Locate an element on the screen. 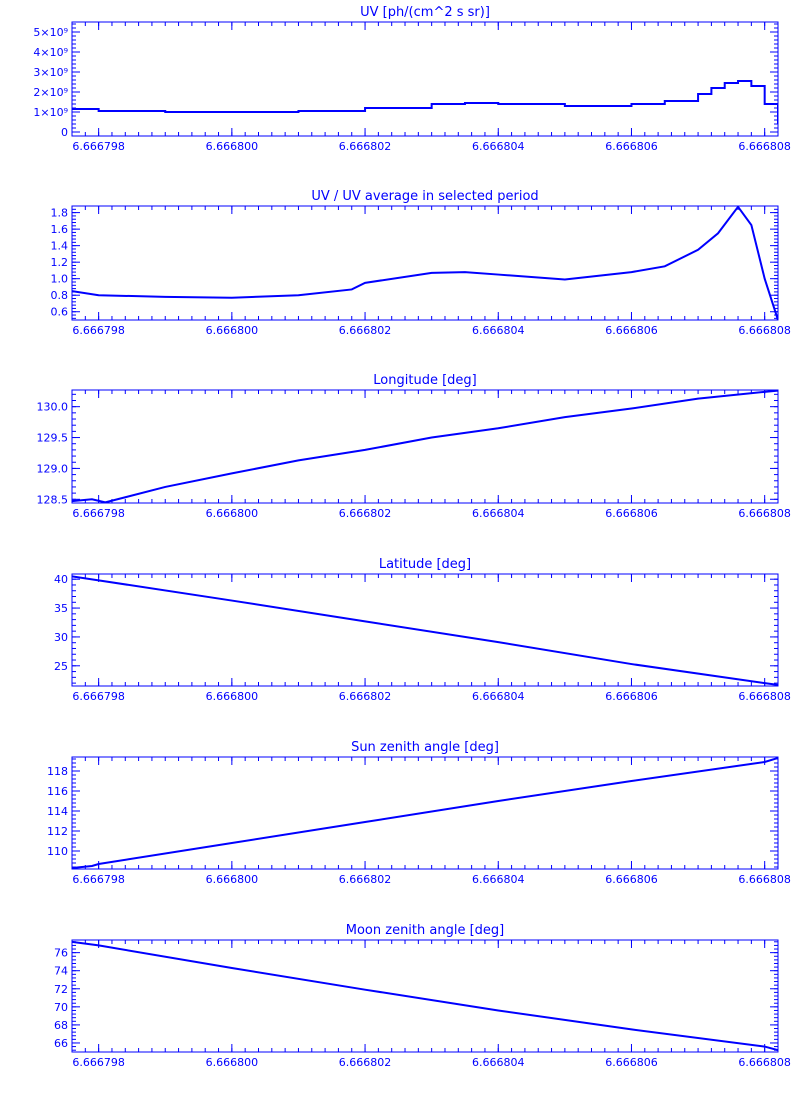 Image resolution: width=800 pixels, height=1100 pixels. y-tick-label: 0.8 is located at coordinates (60, 295).